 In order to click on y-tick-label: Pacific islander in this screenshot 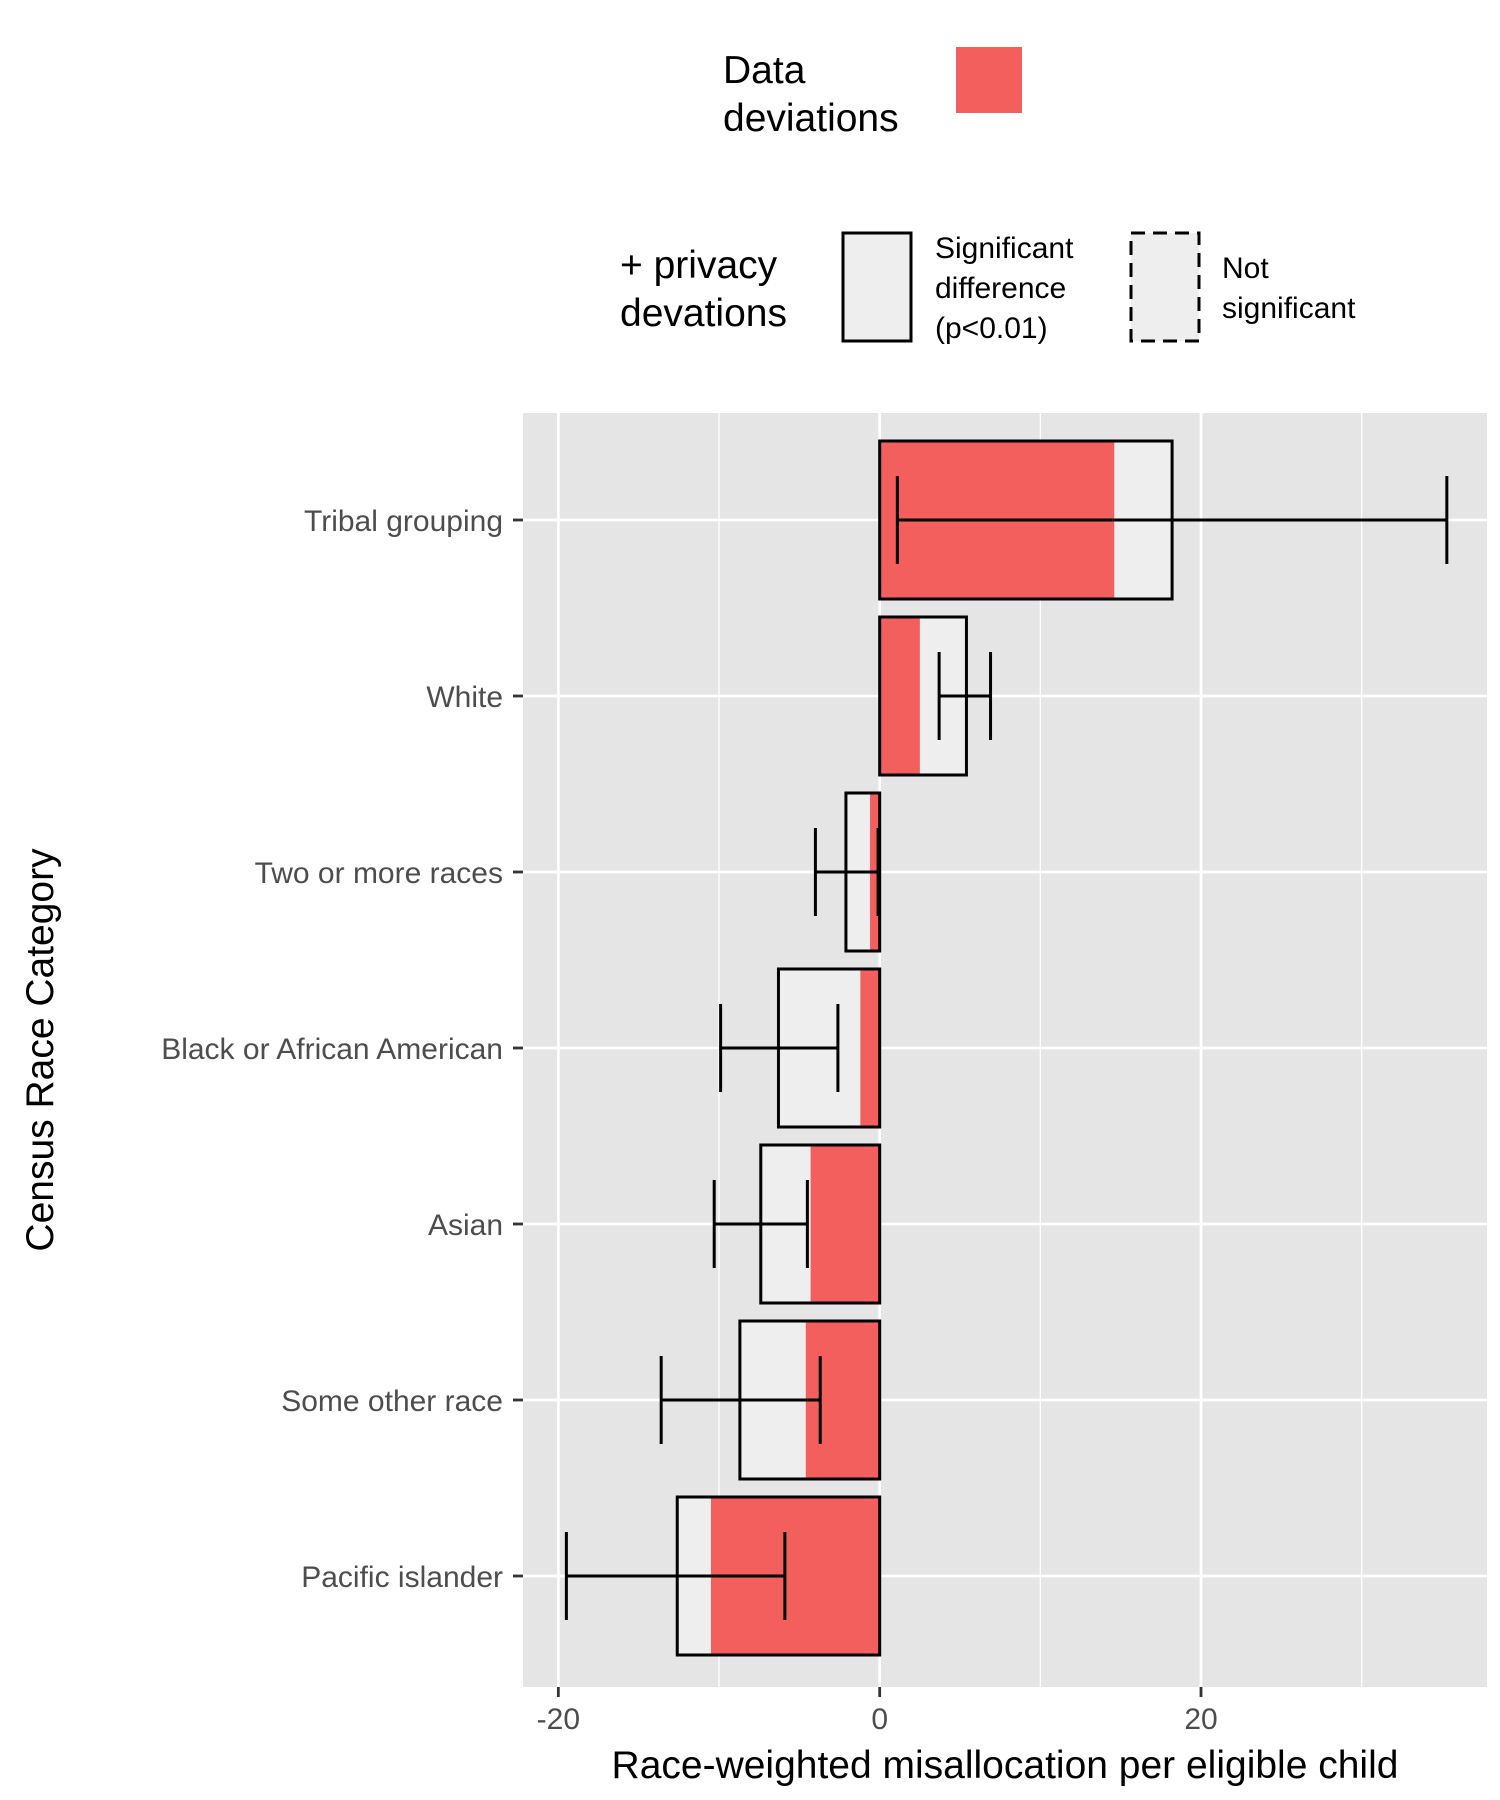, I will do `click(402, 1577)`.